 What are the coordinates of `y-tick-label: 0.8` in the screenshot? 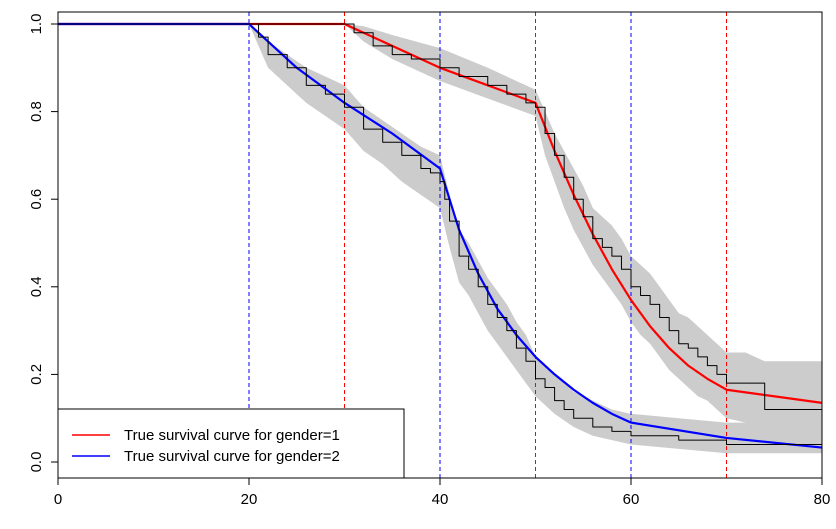 It's located at (36, 111).